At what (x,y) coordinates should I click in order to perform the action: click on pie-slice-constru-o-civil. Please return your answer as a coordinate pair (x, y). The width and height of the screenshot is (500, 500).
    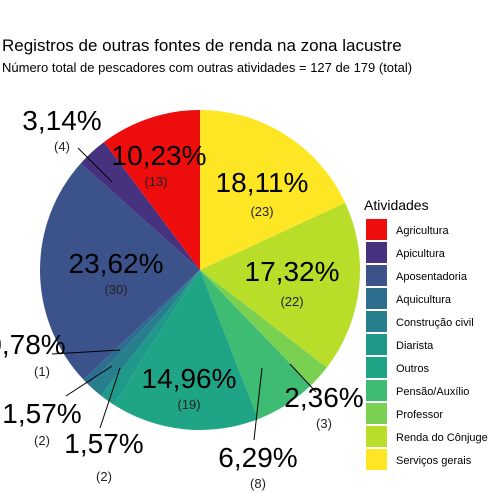
    Looking at the image, I should click on (144, 333).